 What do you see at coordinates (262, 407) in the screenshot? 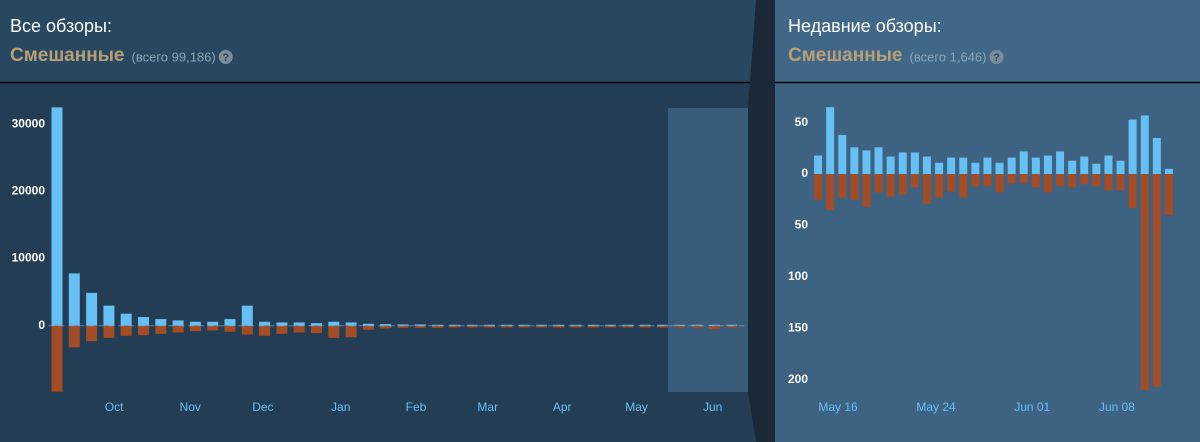
I see `x-tick-label: Dec` at bounding box center [262, 407].